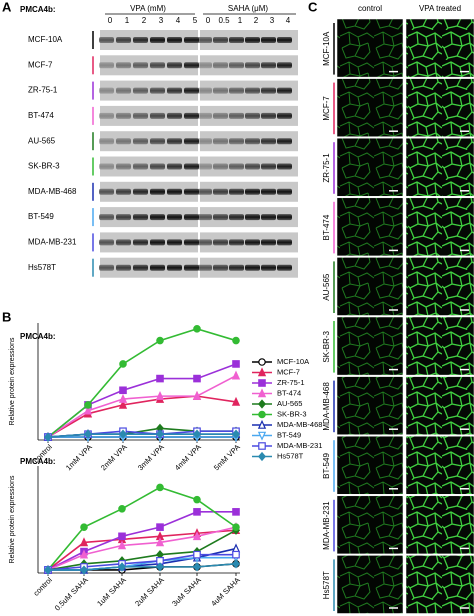  Describe the element at coordinates (227, 457) in the screenshot. I see `x-tick-label: 5mM VPA` at that location.